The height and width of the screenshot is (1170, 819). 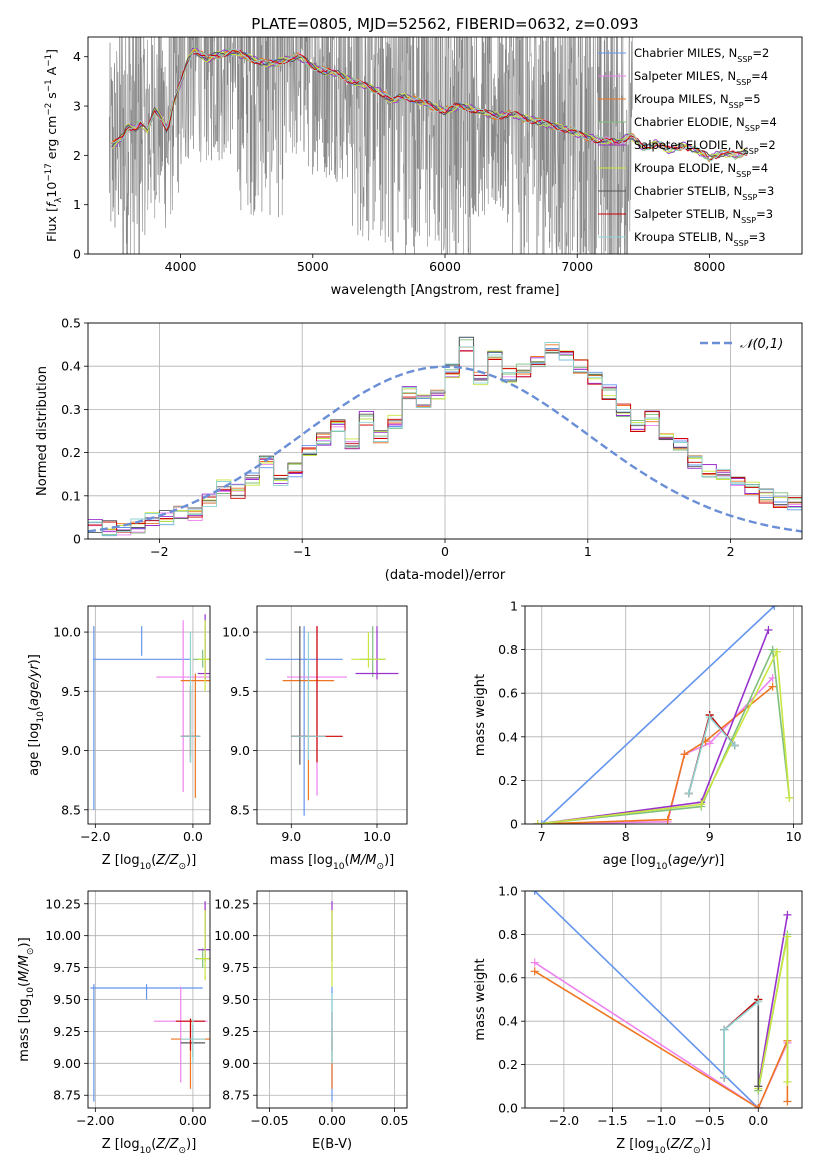 What do you see at coordinates (71, 409) in the screenshot?
I see `y-tick-label: 0.3` at bounding box center [71, 409].